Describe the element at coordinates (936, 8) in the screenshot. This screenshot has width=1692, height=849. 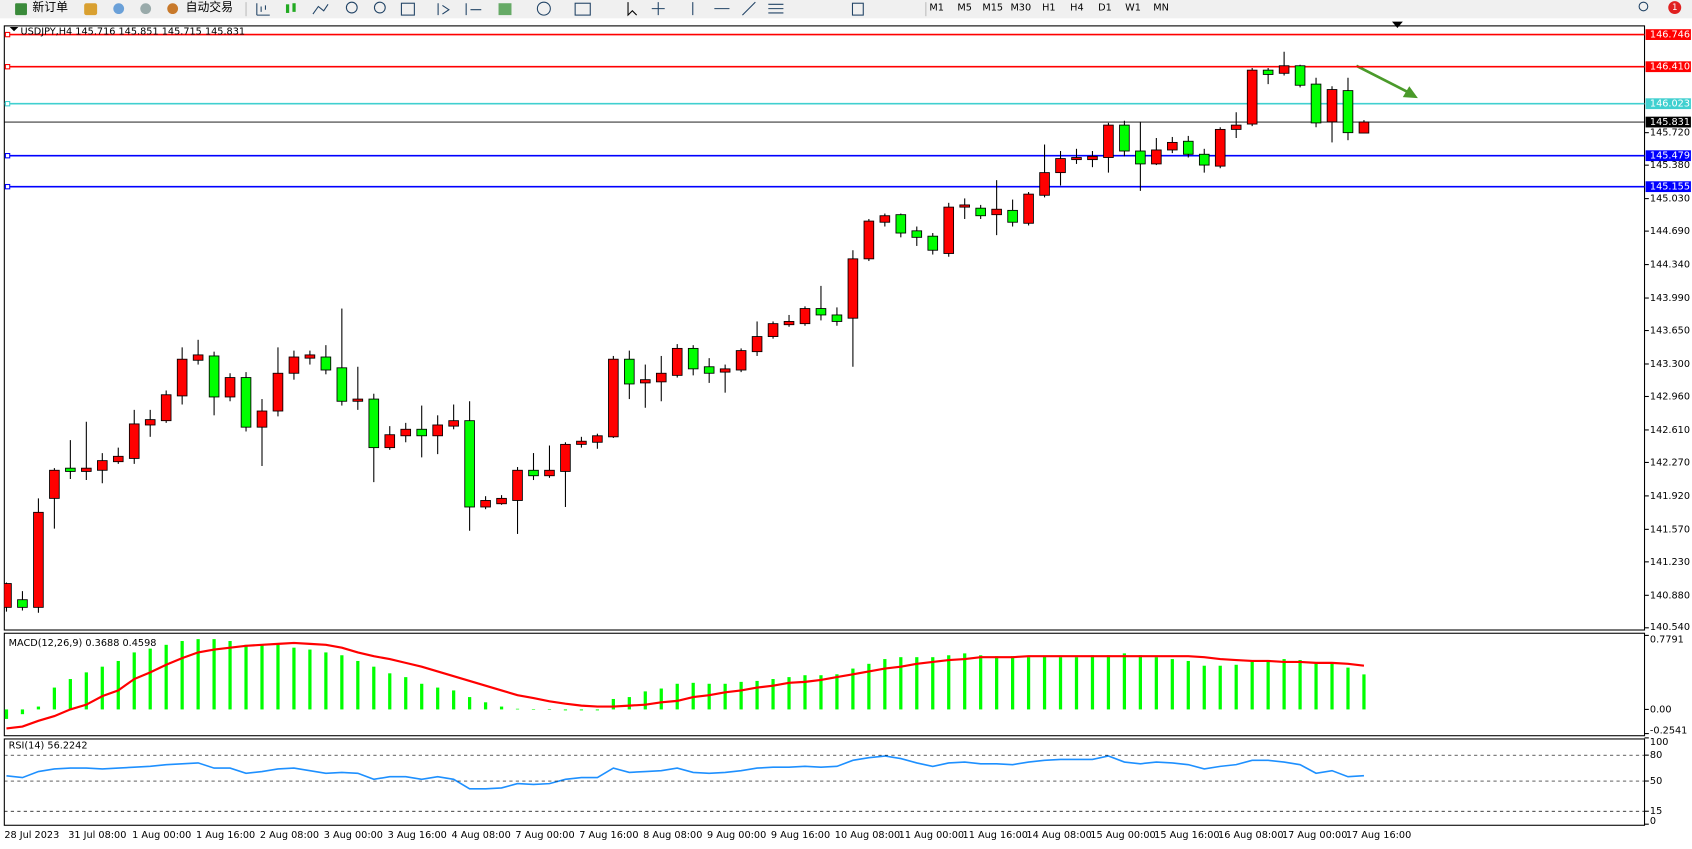
I see `timeframe-button: M1` at that location.